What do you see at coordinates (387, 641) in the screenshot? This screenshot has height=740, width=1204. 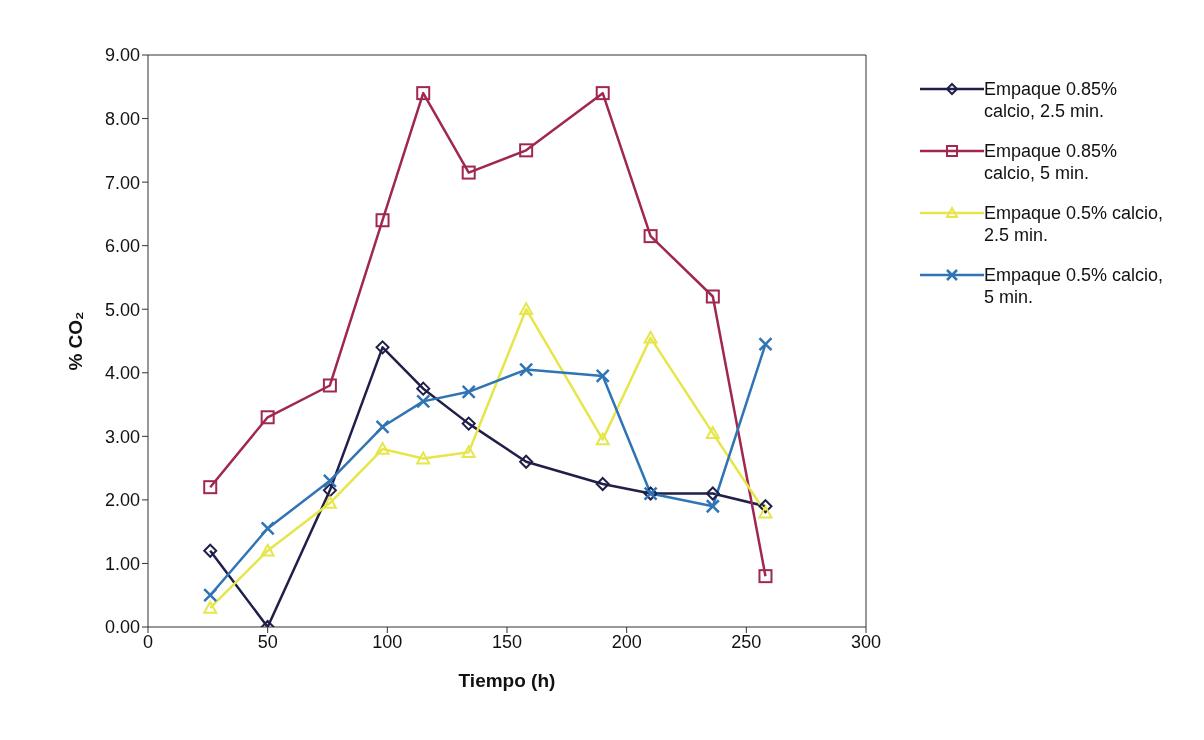 I see `x-tick-label: 100` at bounding box center [387, 641].